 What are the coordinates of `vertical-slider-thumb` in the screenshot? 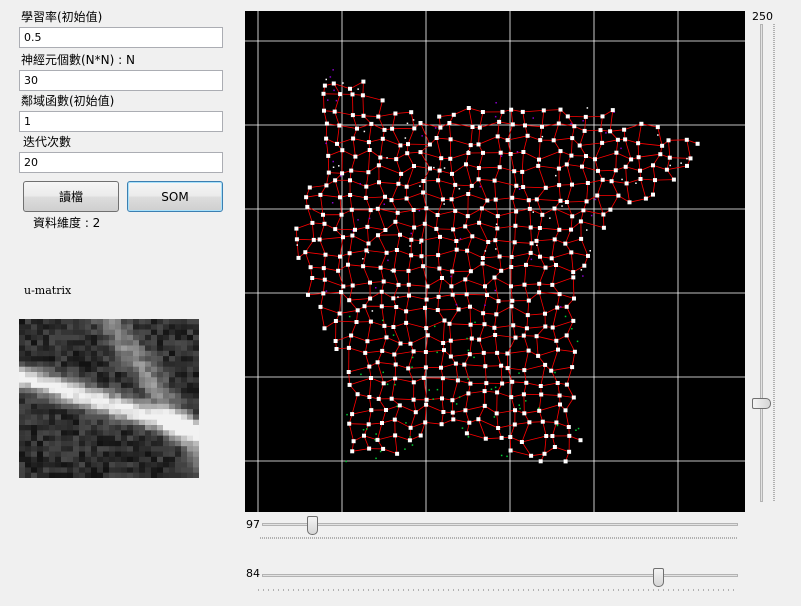 It's located at (761, 403).